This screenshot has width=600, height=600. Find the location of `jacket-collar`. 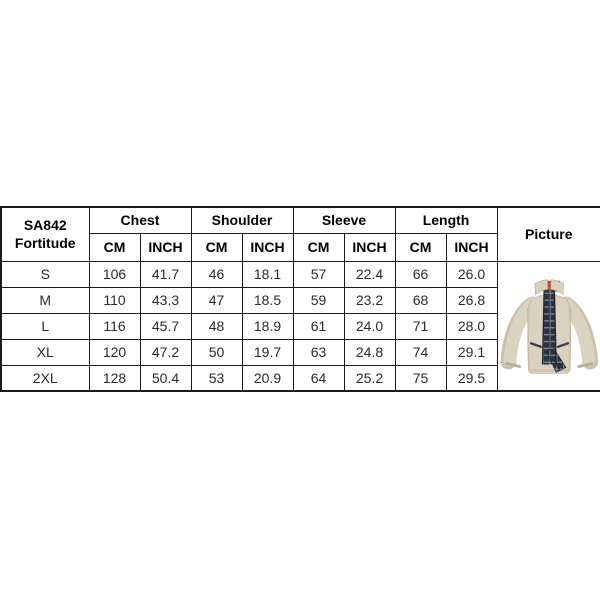

jacket-collar is located at coordinates (549, 287).